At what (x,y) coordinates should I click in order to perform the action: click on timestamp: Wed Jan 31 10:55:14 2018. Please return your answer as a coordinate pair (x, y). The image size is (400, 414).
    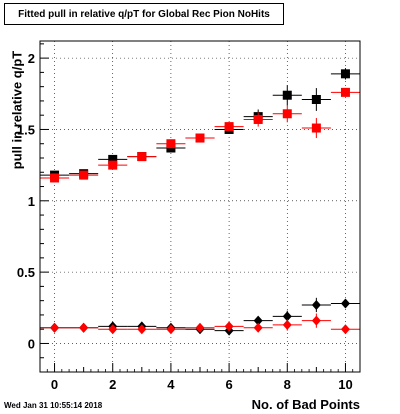
    Looking at the image, I should click on (53, 405).